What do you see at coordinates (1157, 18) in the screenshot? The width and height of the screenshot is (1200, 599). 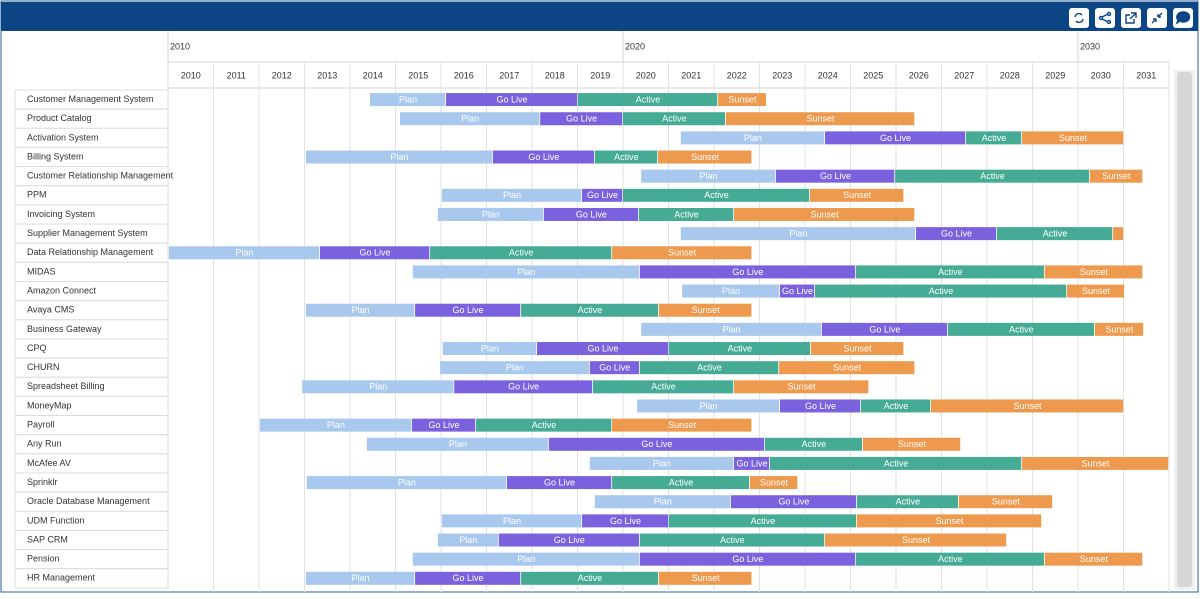 I see `collapse-button` at bounding box center [1157, 18].